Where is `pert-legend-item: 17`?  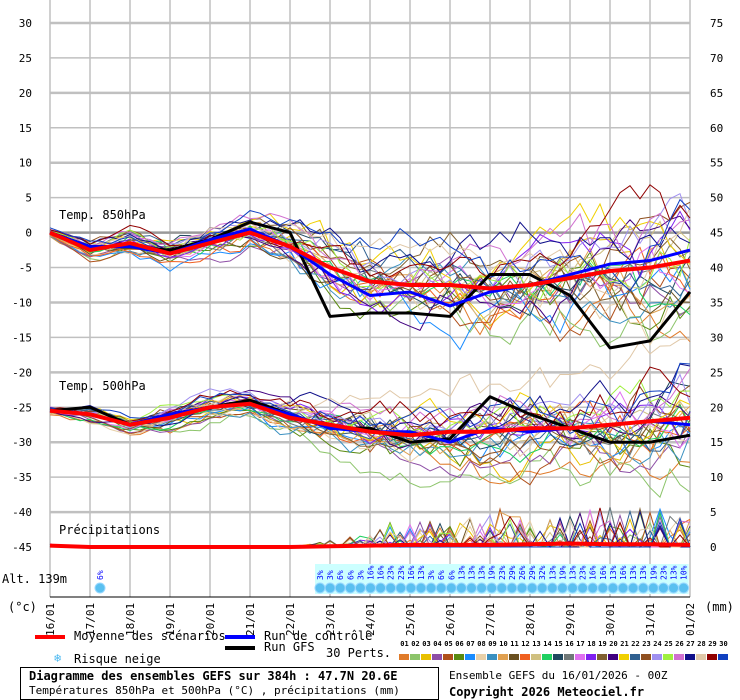
pert-legend-item: 17 is located at coordinates (580, 650).